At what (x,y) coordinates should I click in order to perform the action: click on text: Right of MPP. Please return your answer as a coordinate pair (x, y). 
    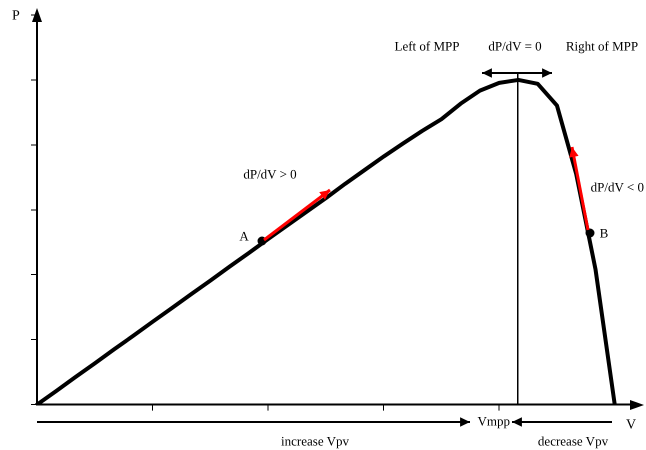
    Looking at the image, I should click on (602, 46).